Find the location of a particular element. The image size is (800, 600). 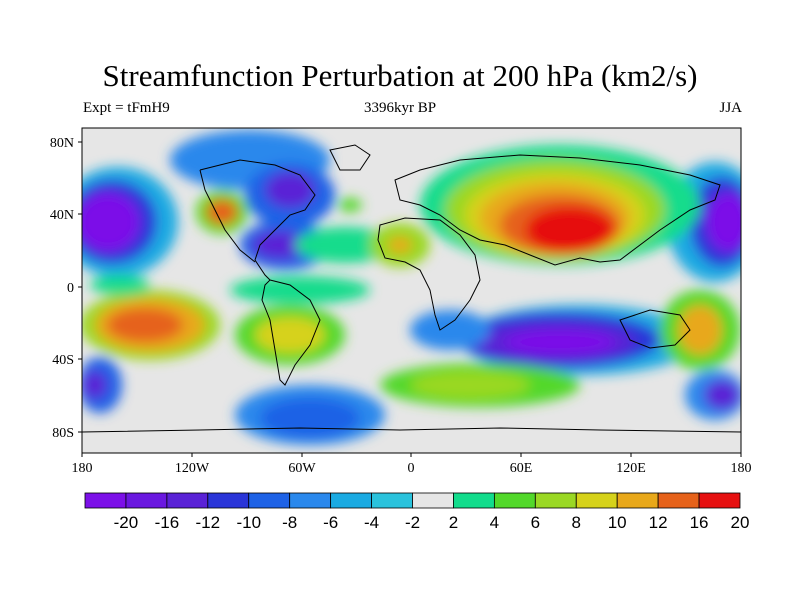

greenland-coast is located at coordinates (350, 157).